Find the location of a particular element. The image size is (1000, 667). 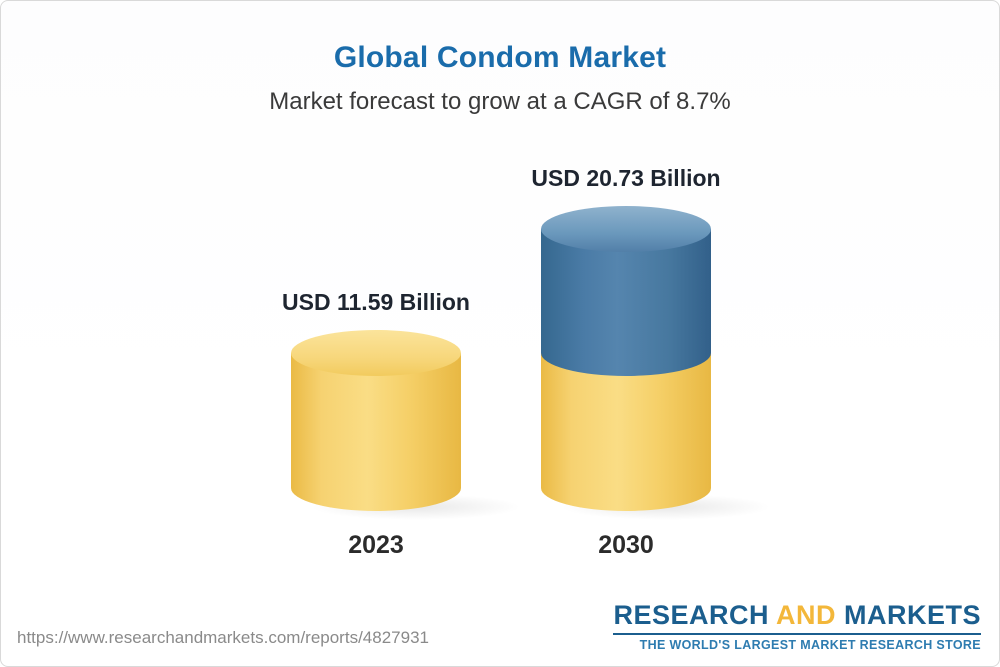

logo-word-research: RESEARCH is located at coordinates (691, 614).